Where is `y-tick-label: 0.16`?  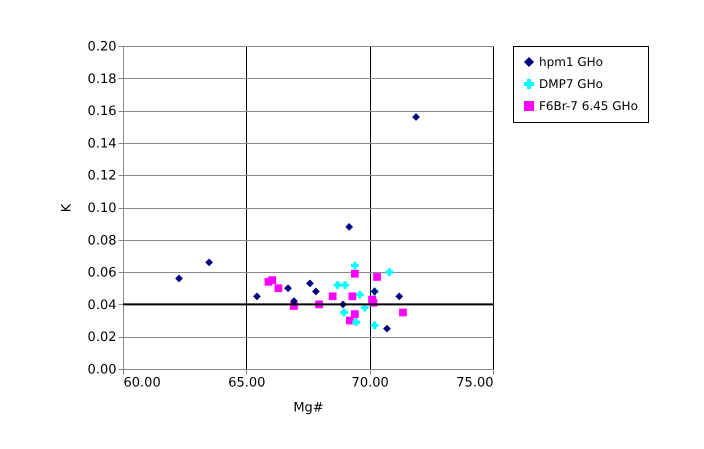 y-tick-label: 0.16 is located at coordinates (102, 112).